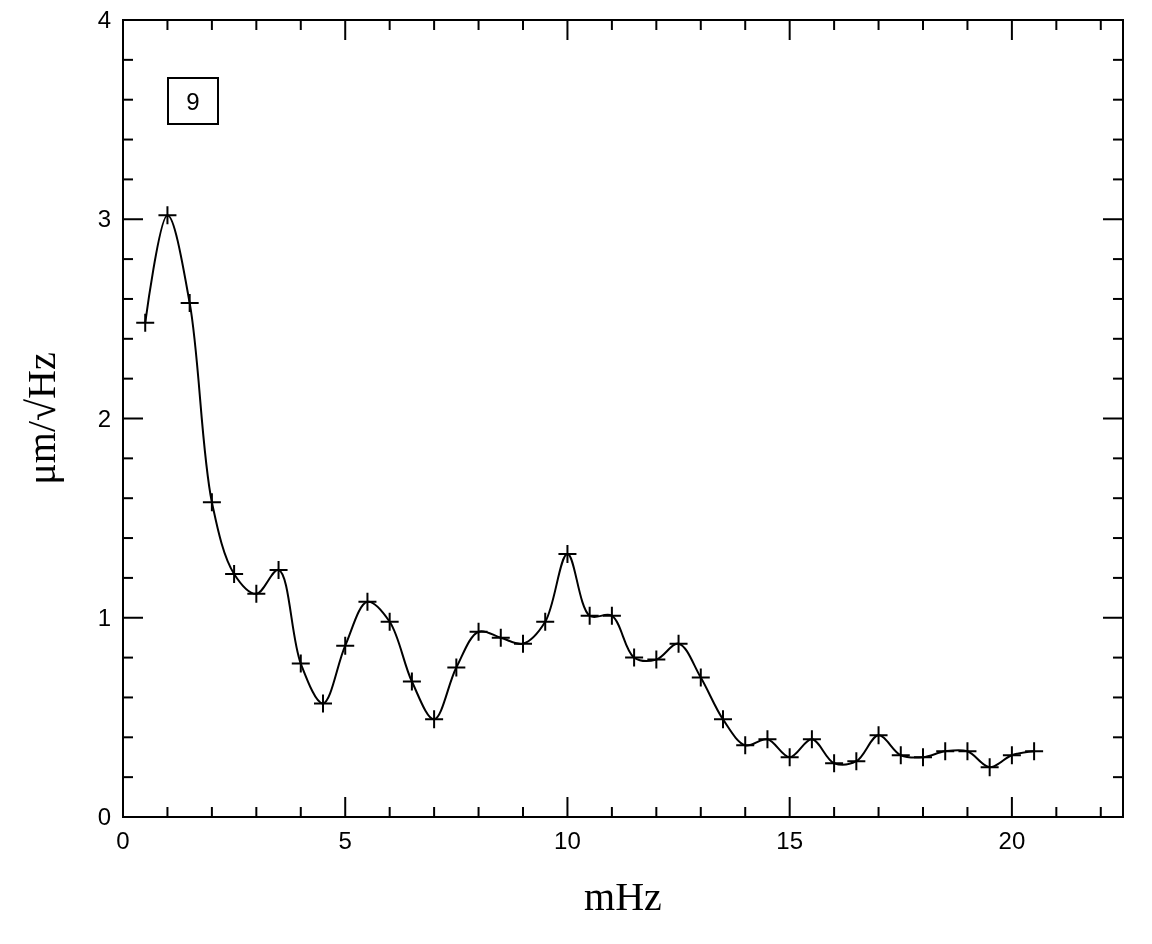 This screenshot has height=944, width=1152. What do you see at coordinates (104, 219) in the screenshot?
I see `y-tick-label: 3` at bounding box center [104, 219].